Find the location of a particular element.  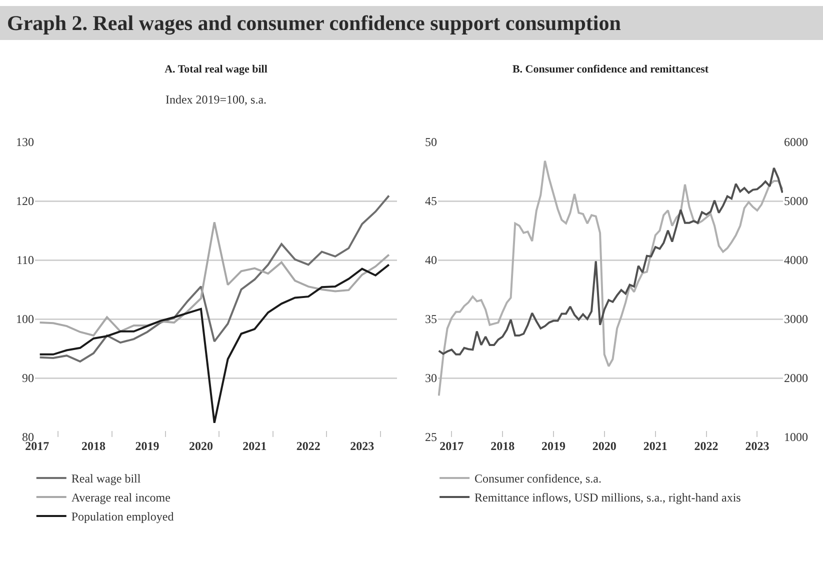

y2-tick-label: 4000 is located at coordinates (796, 260).